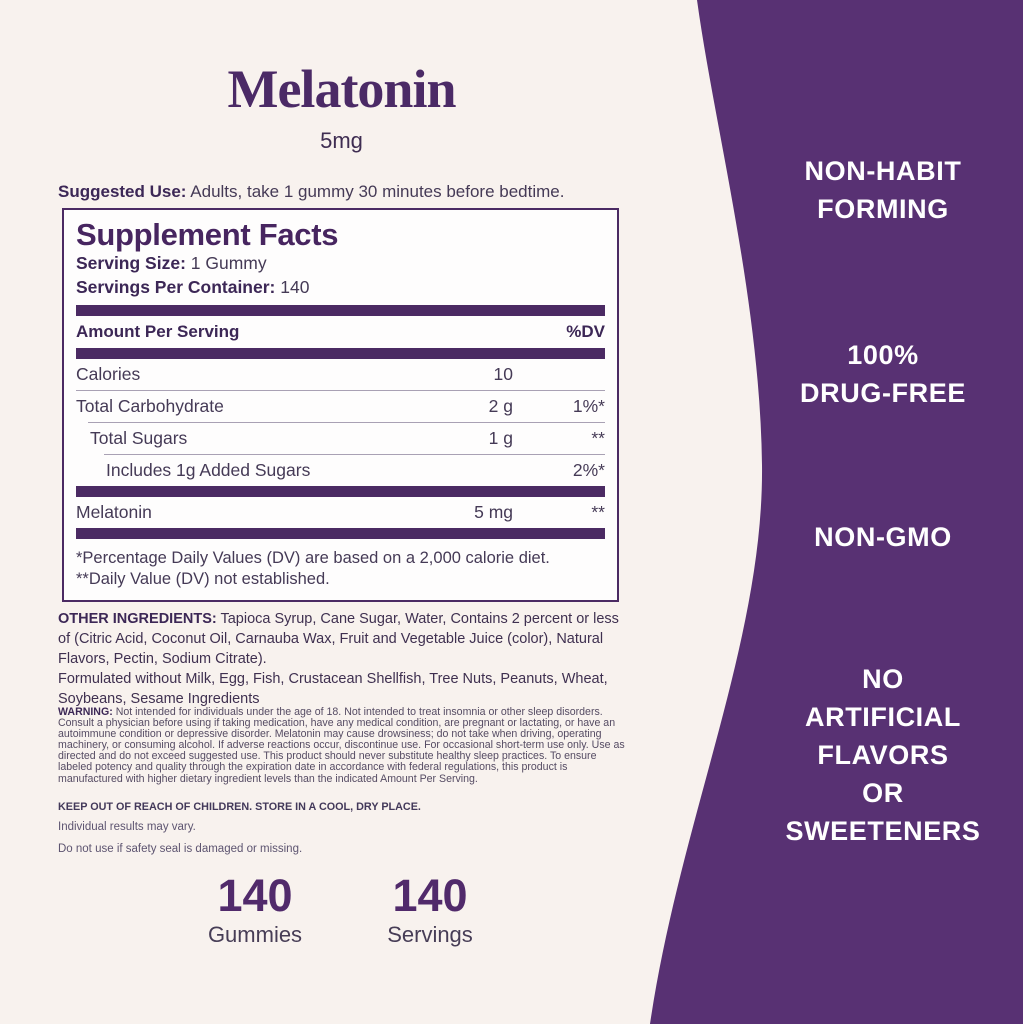 This screenshot has height=1024, width=1023. What do you see at coordinates (500, 438) in the screenshot?
I see `nutrient-amount: 1 g` at bounding box center [500, 438].